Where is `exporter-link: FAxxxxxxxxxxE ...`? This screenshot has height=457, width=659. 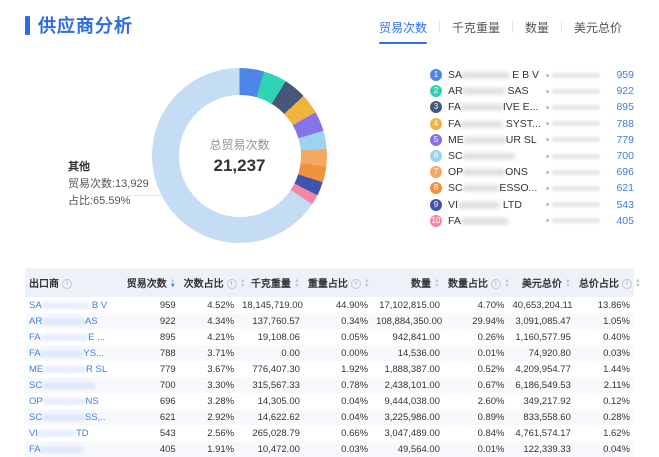
exporter-link: FAxxxxxxxxxxE ... is located at coordinates (67, 337).